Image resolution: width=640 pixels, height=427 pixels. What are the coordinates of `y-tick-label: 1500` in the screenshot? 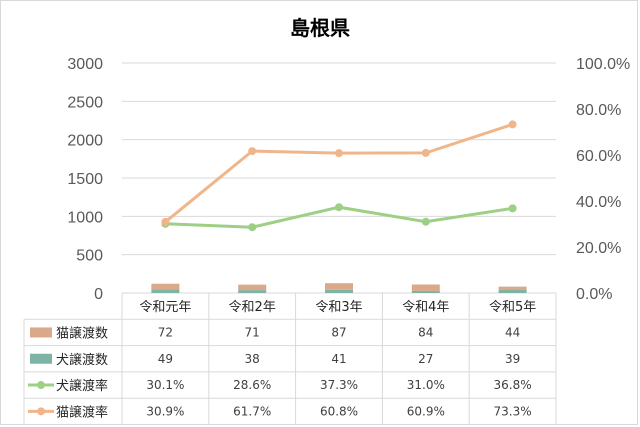 It's located at (85, 179).